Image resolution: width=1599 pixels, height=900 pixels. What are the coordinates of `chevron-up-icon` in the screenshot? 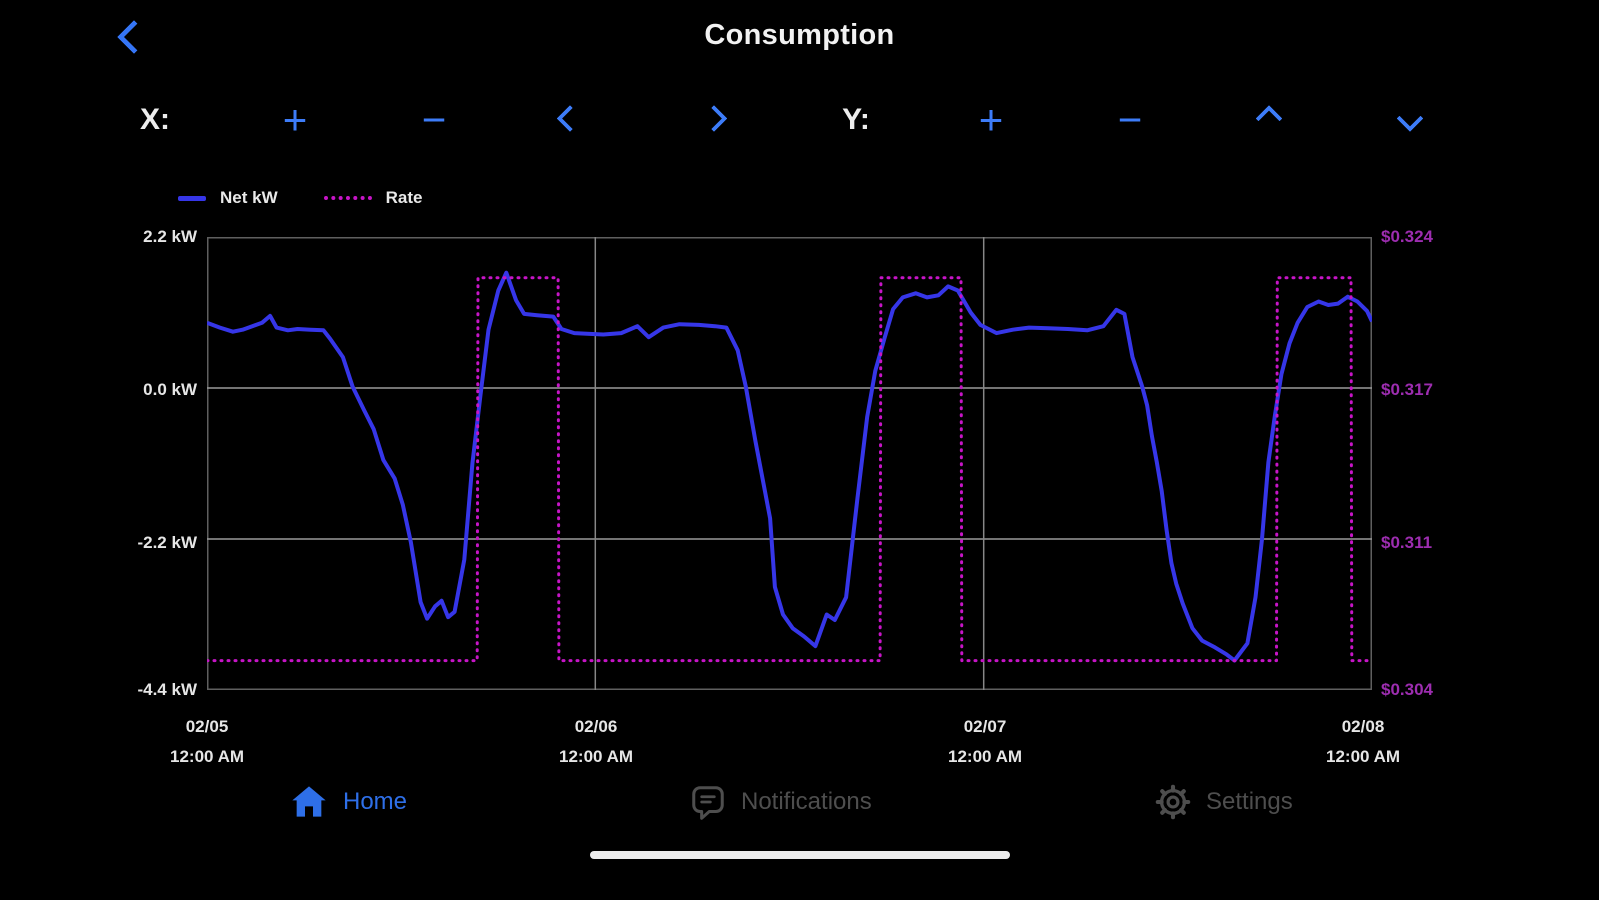 It's located at (1269, 118).